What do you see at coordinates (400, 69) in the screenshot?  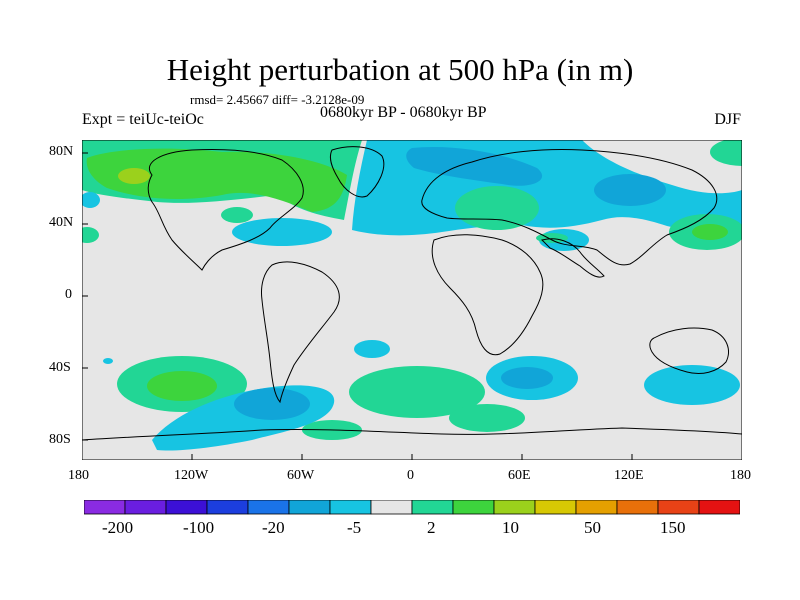 I see `plot-title: Height perturbation at 500 hPa (in m)` at bounding box center [400, 69].